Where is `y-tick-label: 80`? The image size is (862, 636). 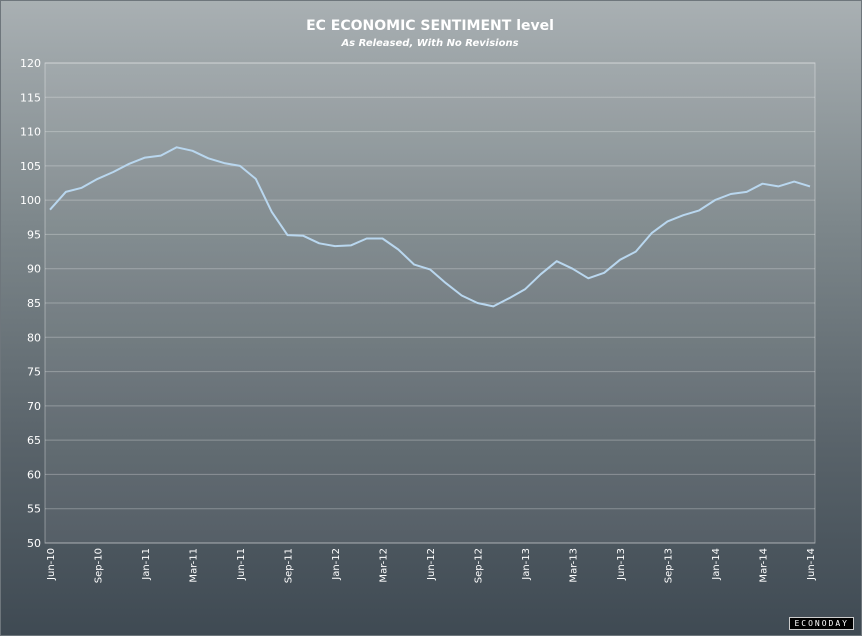 y-tick-label: 80 is located at coordinates (34, 337).